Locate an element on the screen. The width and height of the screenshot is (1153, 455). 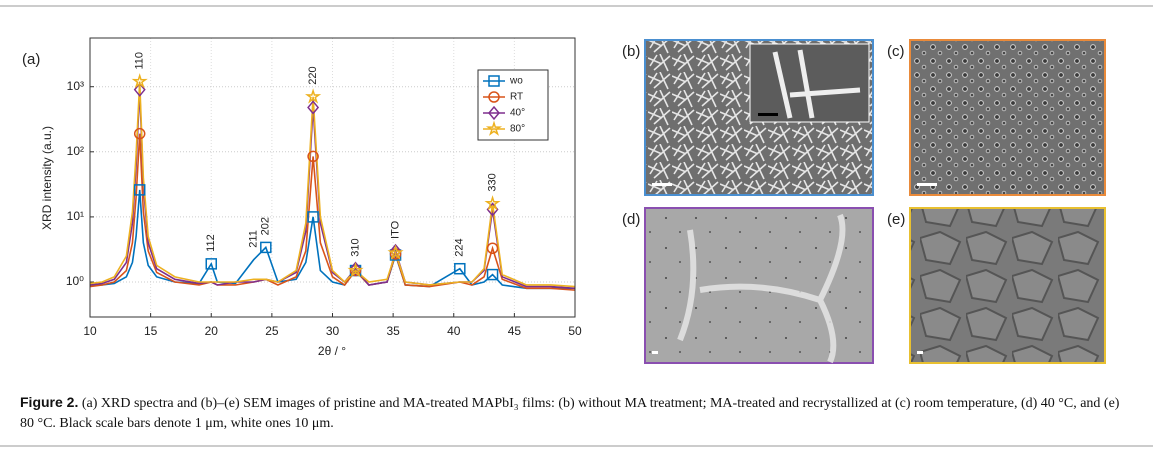
x-axis-label: 2θ / ° is located at coordinates (332, 351).